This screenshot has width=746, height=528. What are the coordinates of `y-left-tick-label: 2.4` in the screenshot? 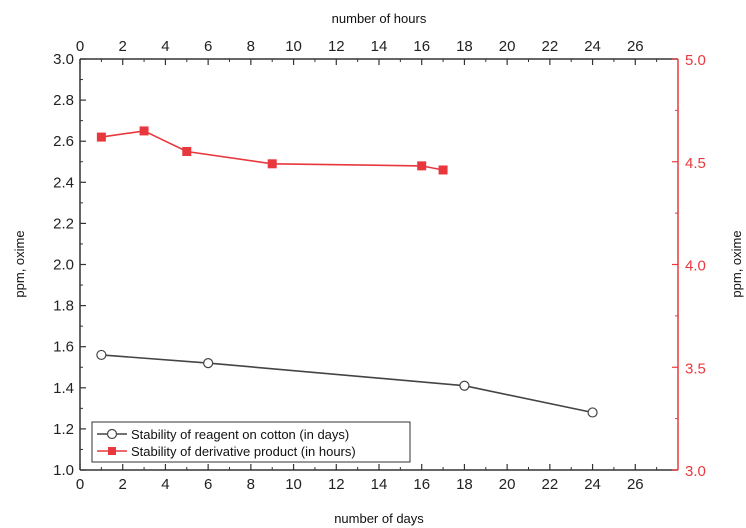 It's located at (63, 182).